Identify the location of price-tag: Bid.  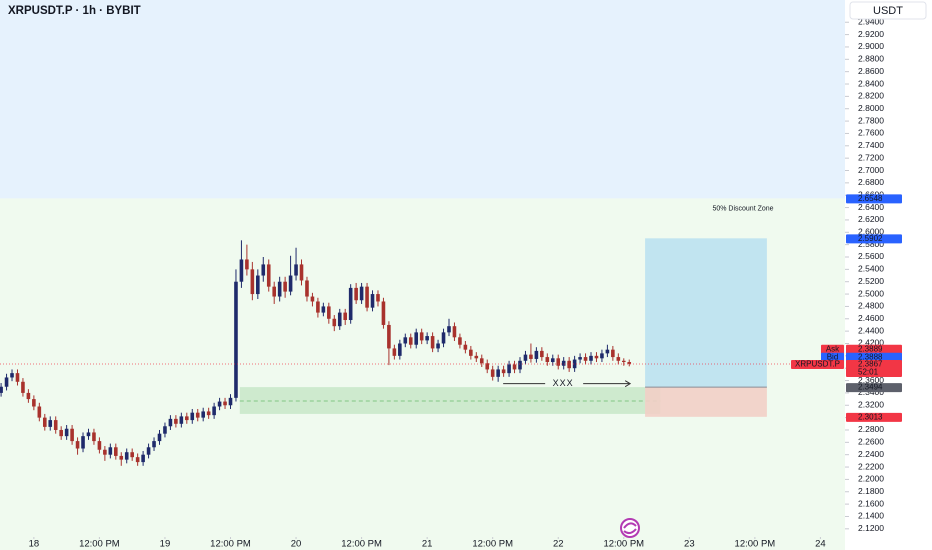
(833, 356).